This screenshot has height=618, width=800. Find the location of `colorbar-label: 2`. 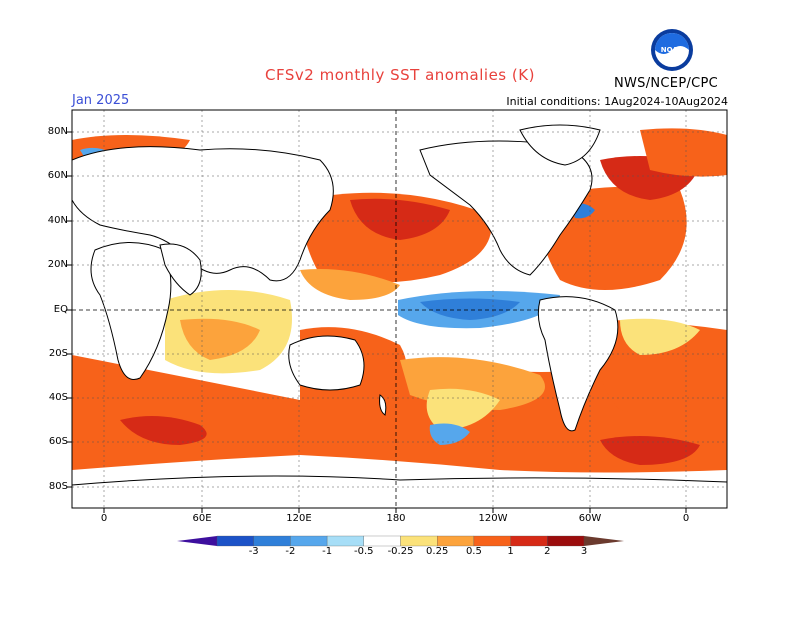

colorbar-label: 2 is located at coordinates (547, 551).